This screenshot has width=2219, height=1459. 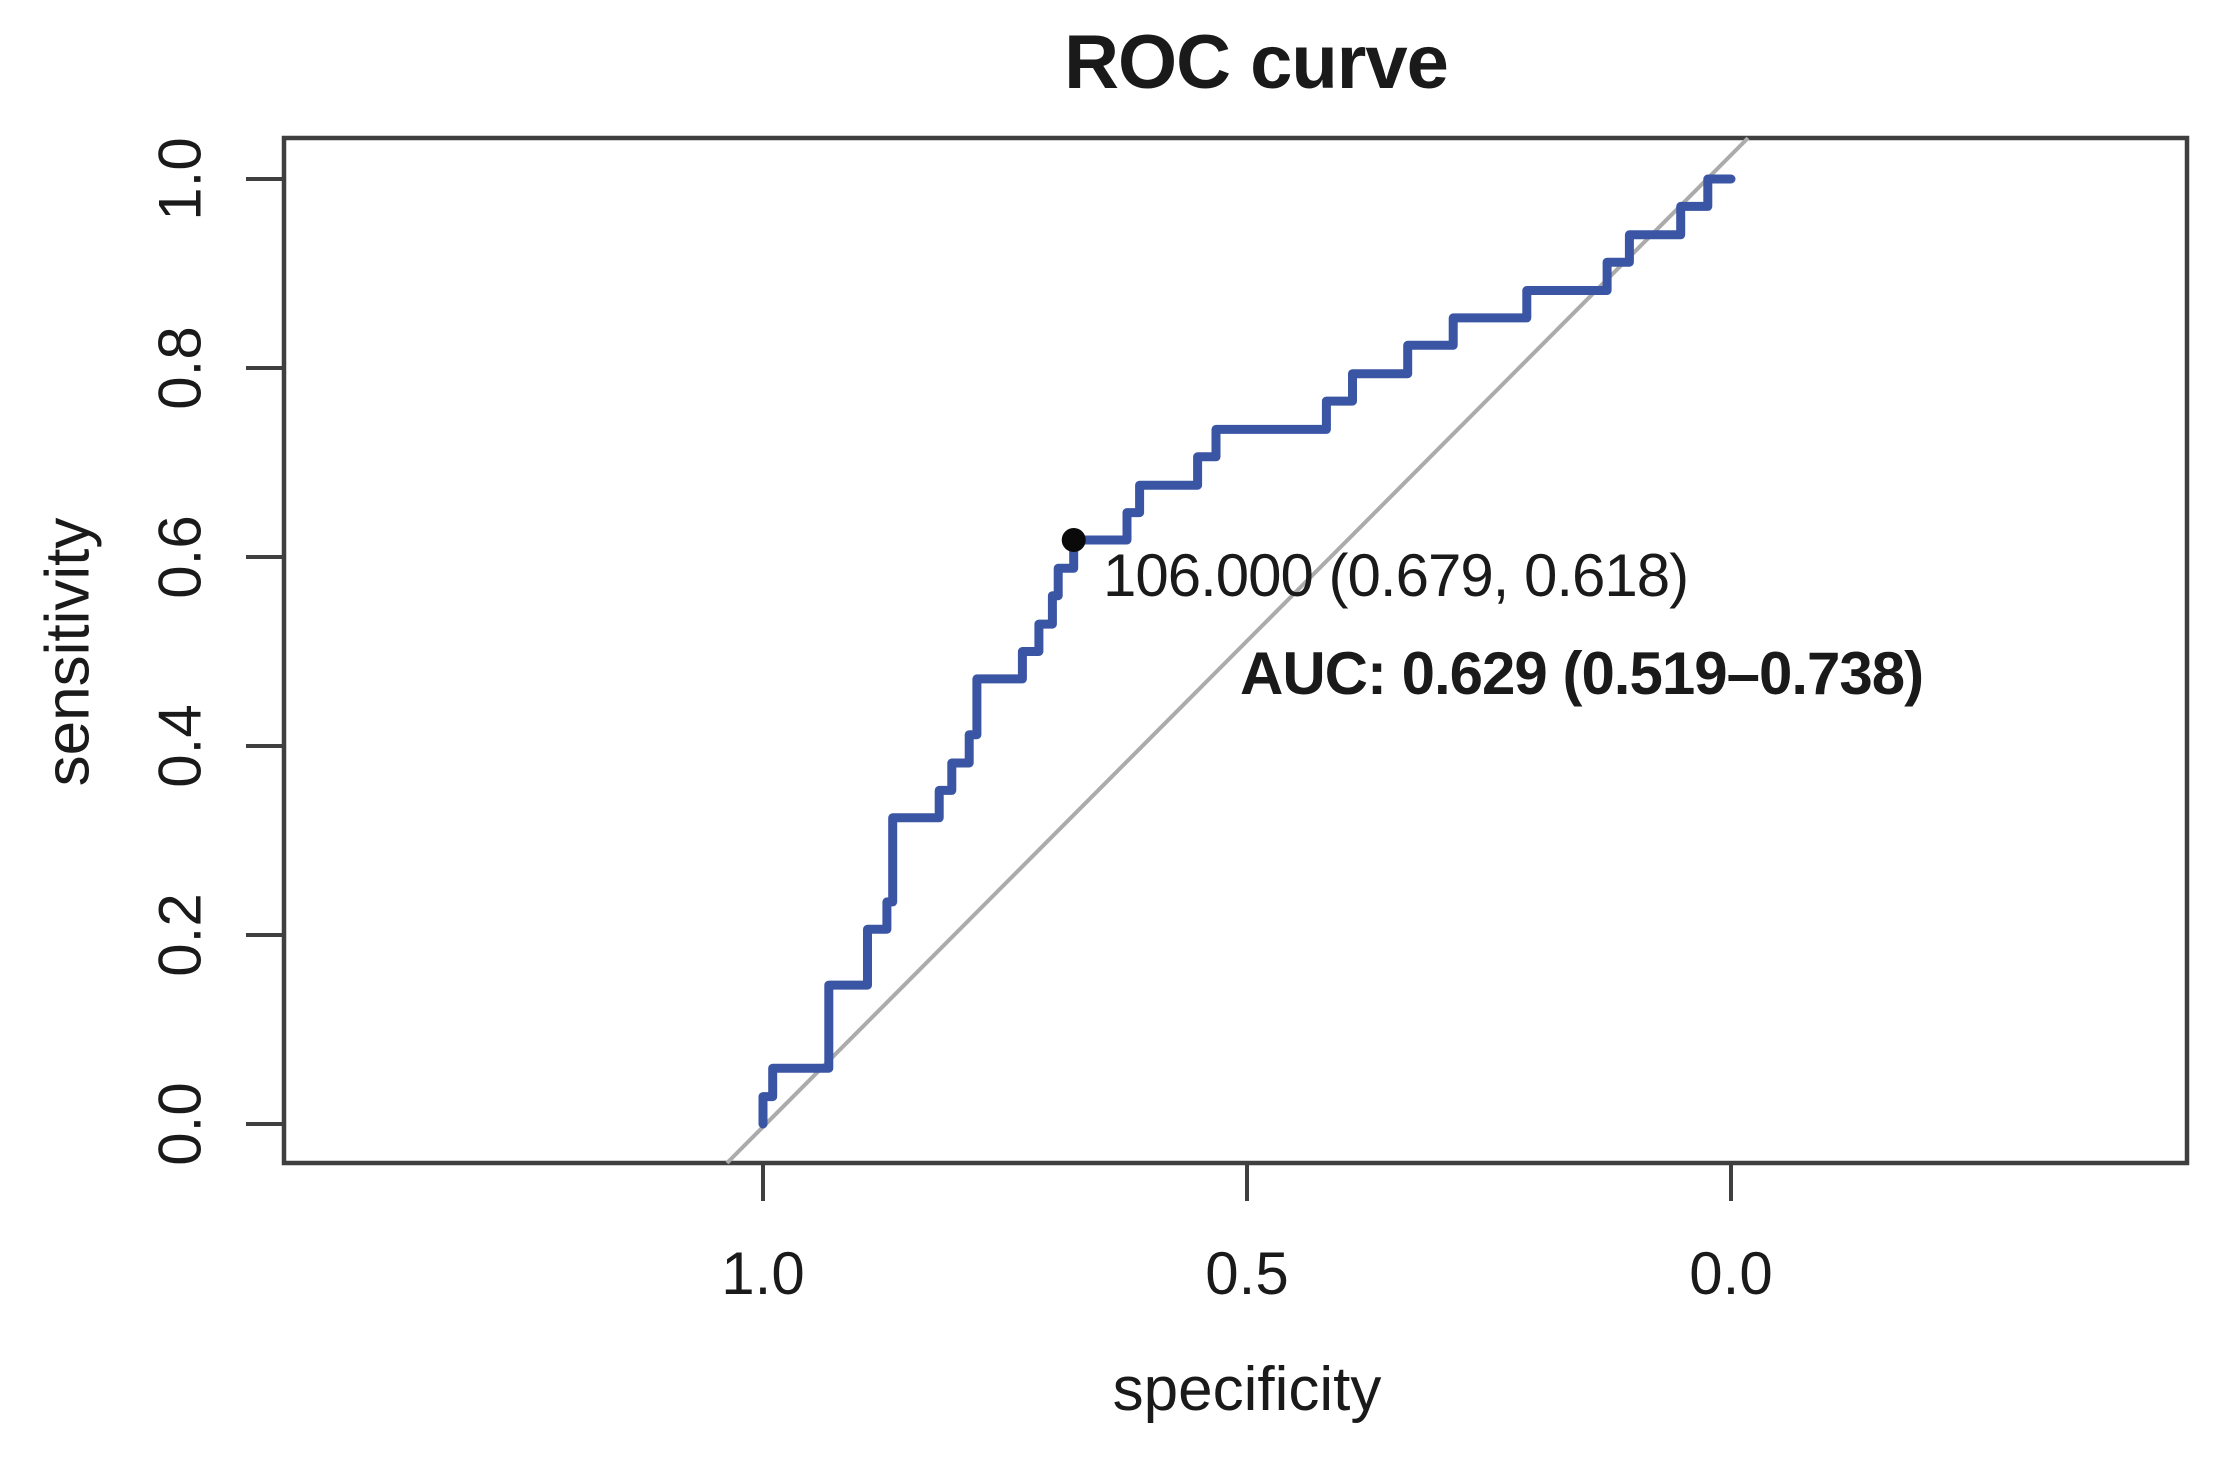 I want to click on x-tick-label: 1.0, so click(x=762, y=1273).